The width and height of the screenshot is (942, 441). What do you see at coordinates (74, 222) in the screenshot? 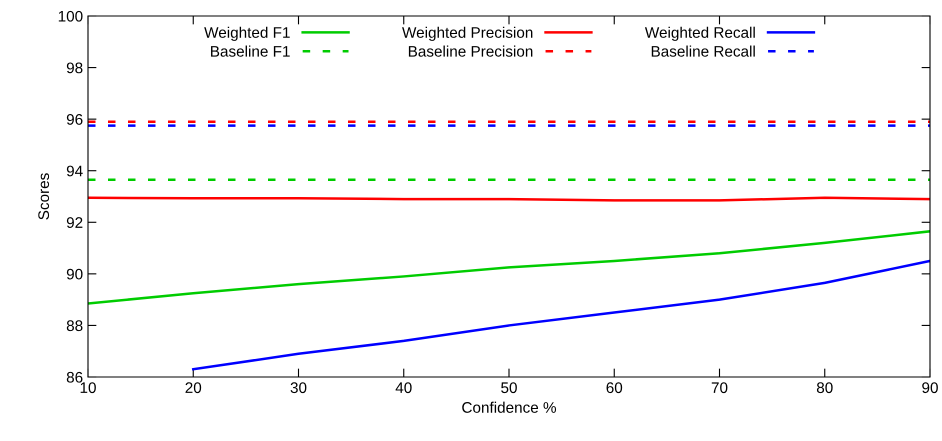
I see `y-tick-label: 92` at bounding box center [74, 222].